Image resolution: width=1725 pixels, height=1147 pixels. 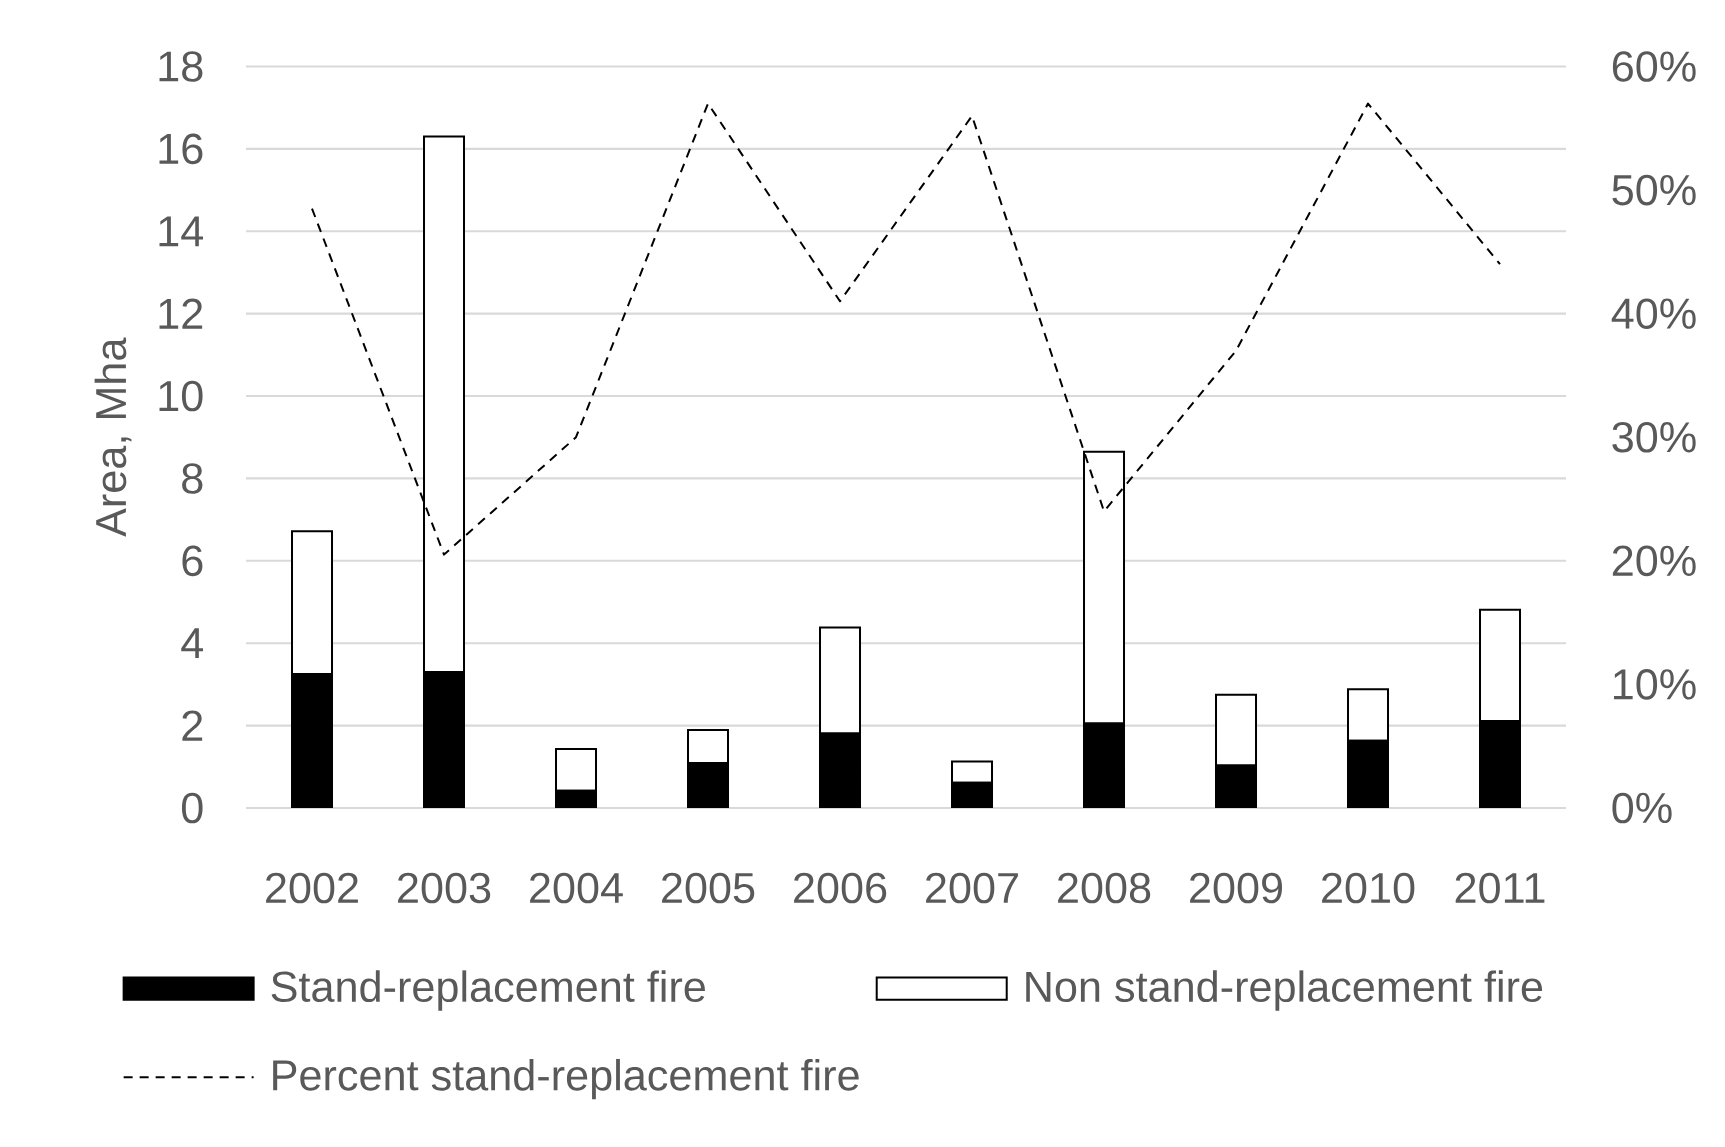 I want to click on x-tick-label: 2009, so click(x=1236, y=888).